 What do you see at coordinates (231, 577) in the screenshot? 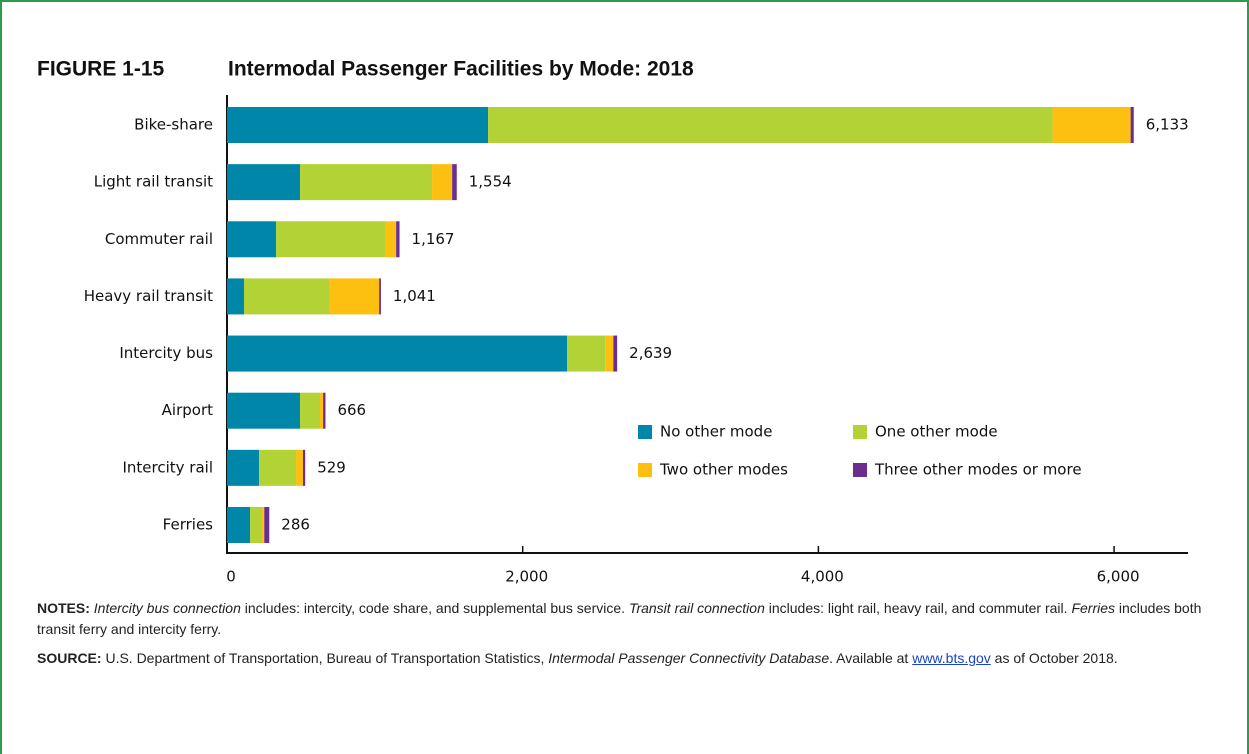
I see `x-tick-label: 0` at bounding box center [231, 577].